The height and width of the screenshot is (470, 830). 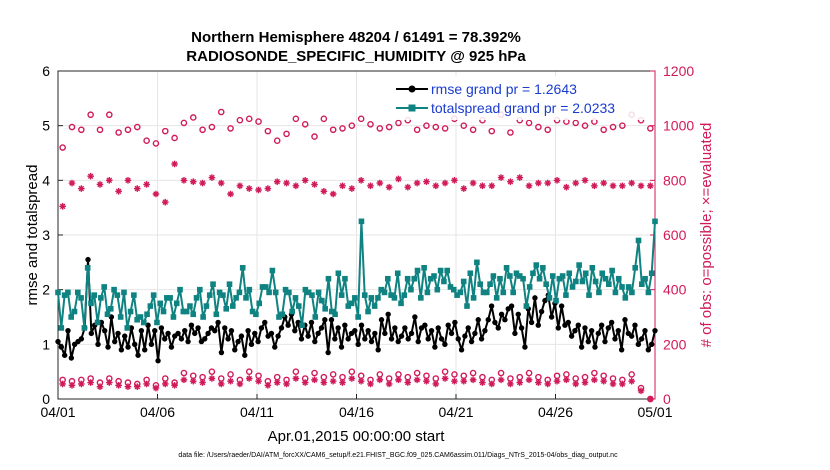 I want to click on y-left-axis-ticks: 0 1 2 3 4 5 6, so click(x=52, y=235).